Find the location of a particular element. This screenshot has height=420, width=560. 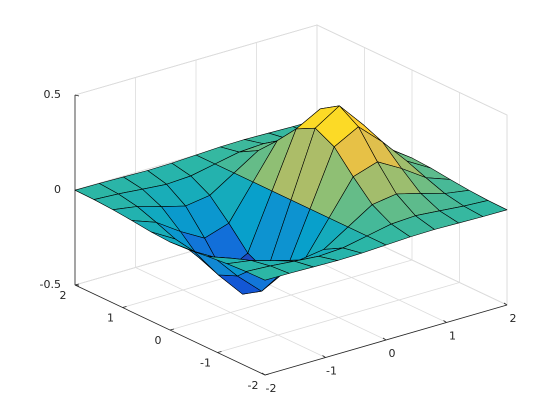

z-tick-label: 0 is located at coordinates (57, 189).